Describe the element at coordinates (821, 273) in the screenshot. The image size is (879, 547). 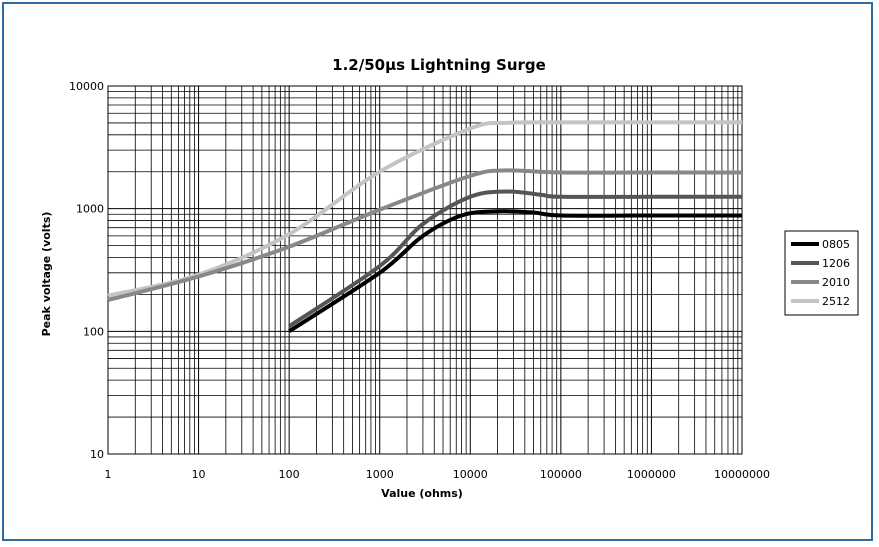
I see `legend: 0805 1206 2010 2512` at that location.